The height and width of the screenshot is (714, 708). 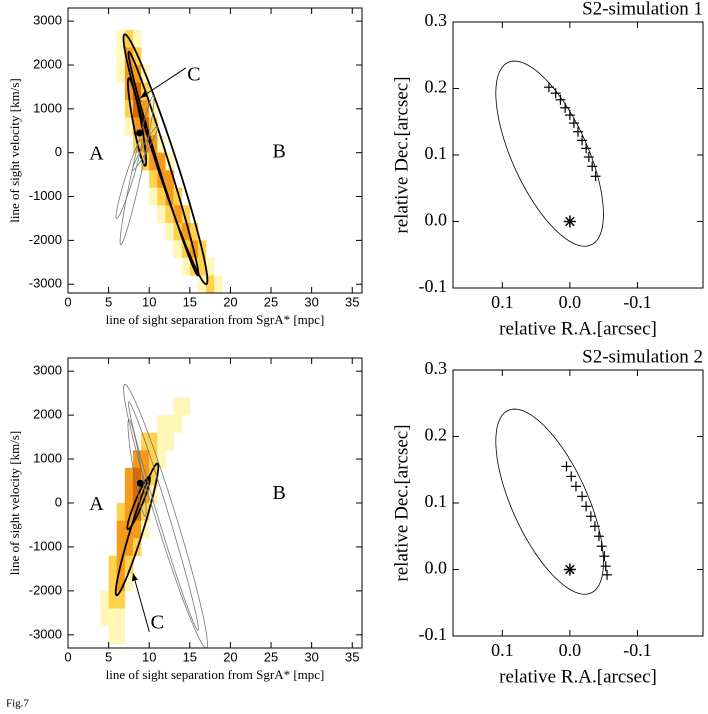 What do you see at coordinates (144, 94) in the screenshot?
I see `annotation-arrow-head` at bounding box center [144, 94].